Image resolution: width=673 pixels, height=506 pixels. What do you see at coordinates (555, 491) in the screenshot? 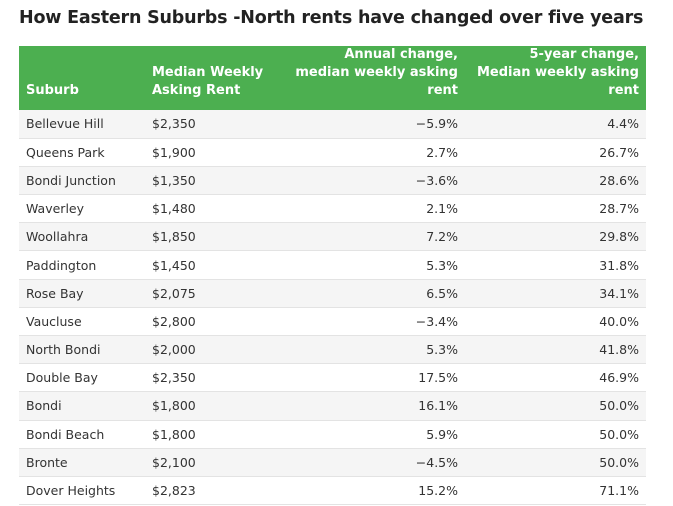
I see `cell-five-year-change: 71.1%` at bounding box center [555, 491].